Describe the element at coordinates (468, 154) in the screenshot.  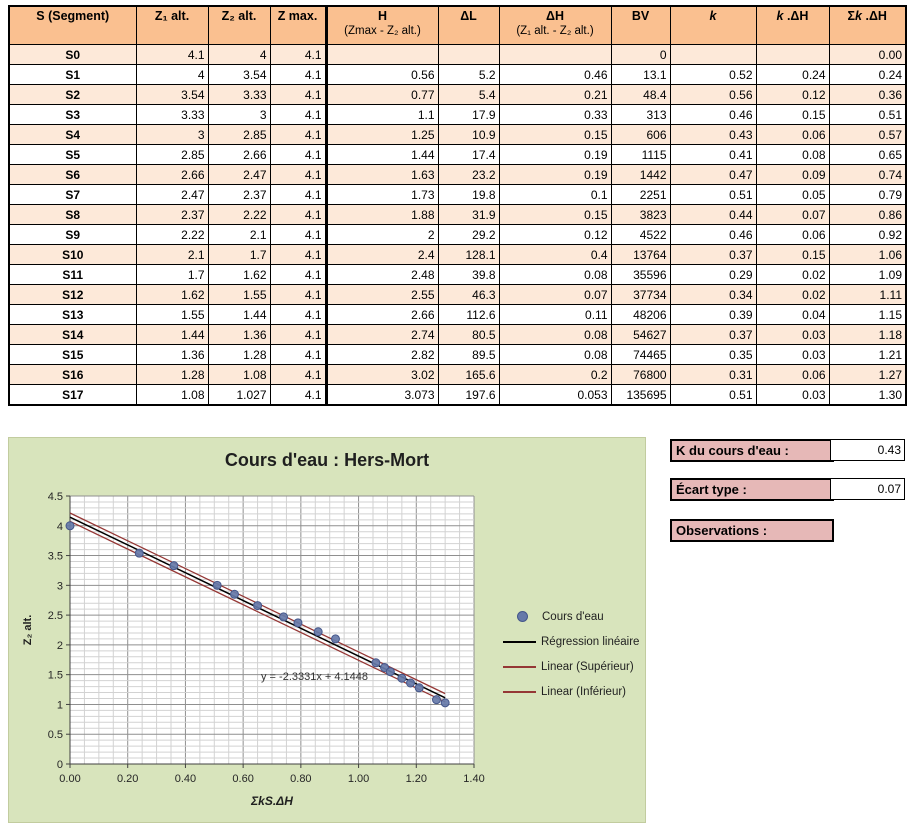
I see `value-cell: 17.4` at that location.